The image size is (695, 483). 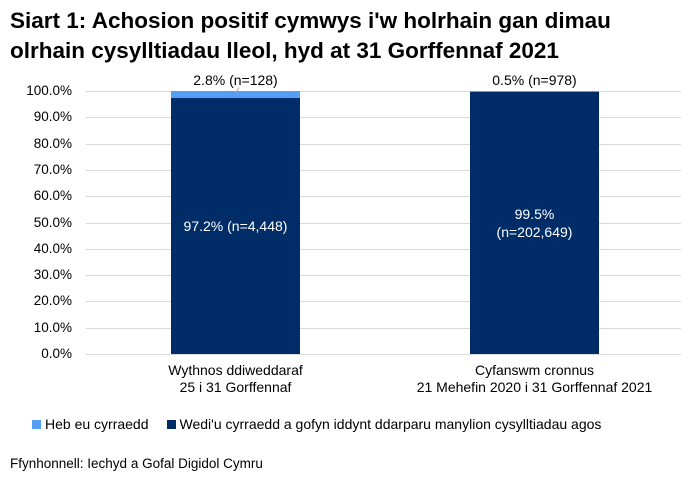 I want to click on data-label-reached: 99.5% (n=202,649), so click(x=534, y=223).